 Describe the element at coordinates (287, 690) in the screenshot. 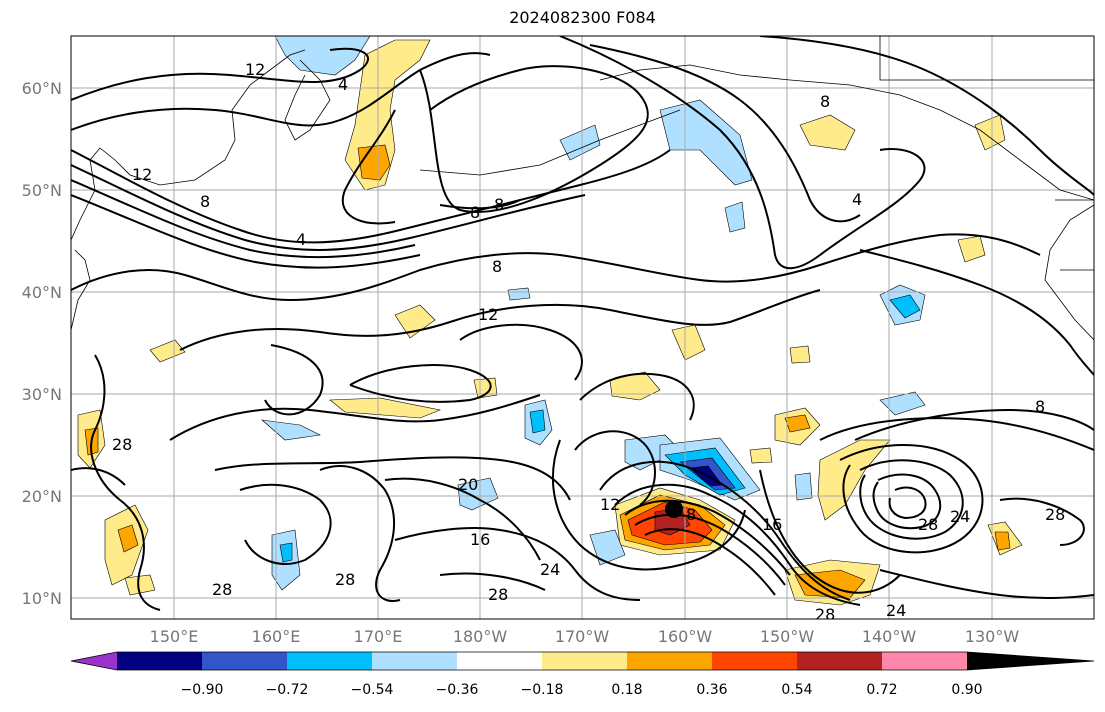

I see `colorbar-tick-label: −0.72` at that location.